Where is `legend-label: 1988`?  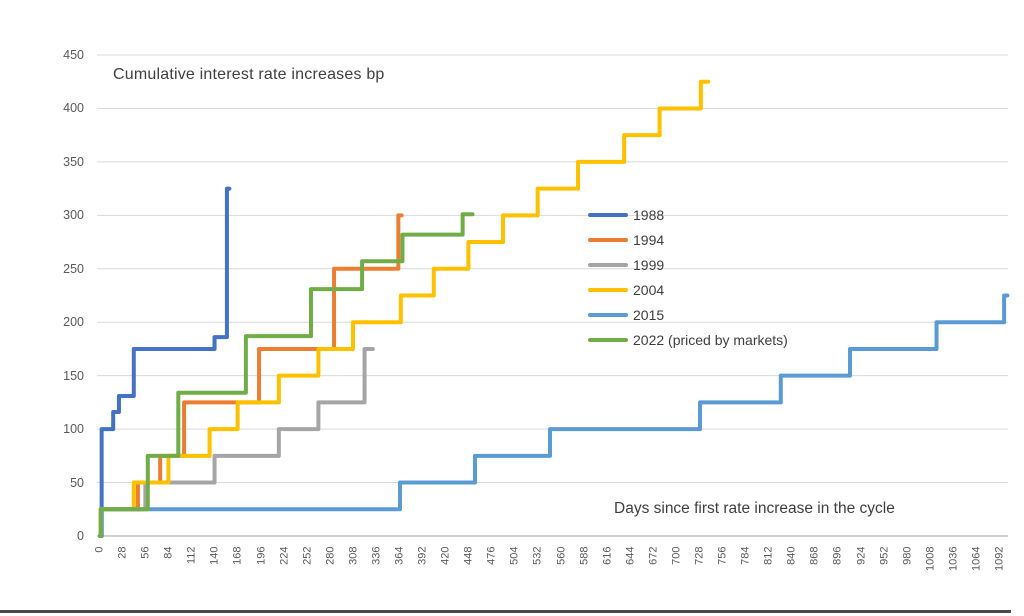 legend-label: 1988 is located at coordinates (649, 214).